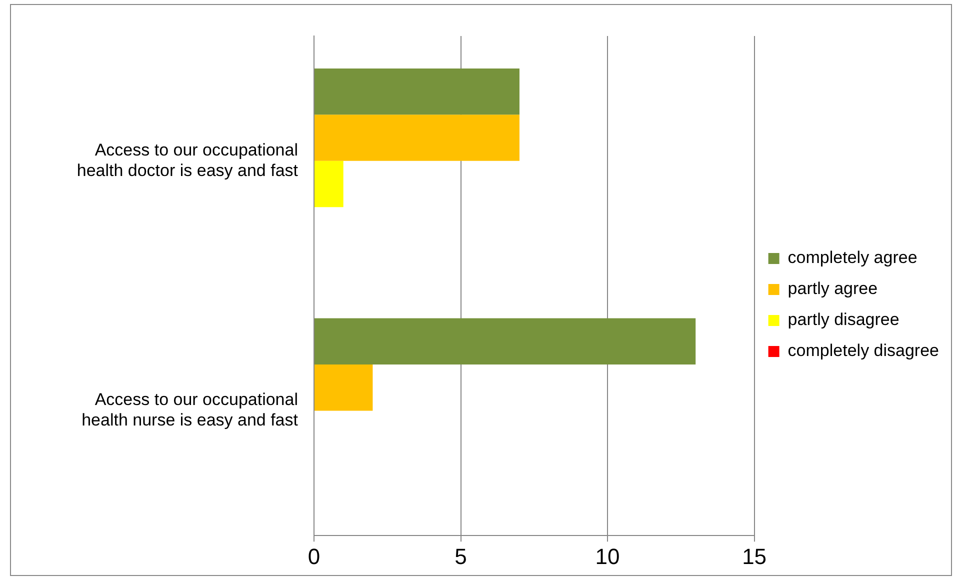  I want to click on x-tick-label: 10, so click(607, 556).